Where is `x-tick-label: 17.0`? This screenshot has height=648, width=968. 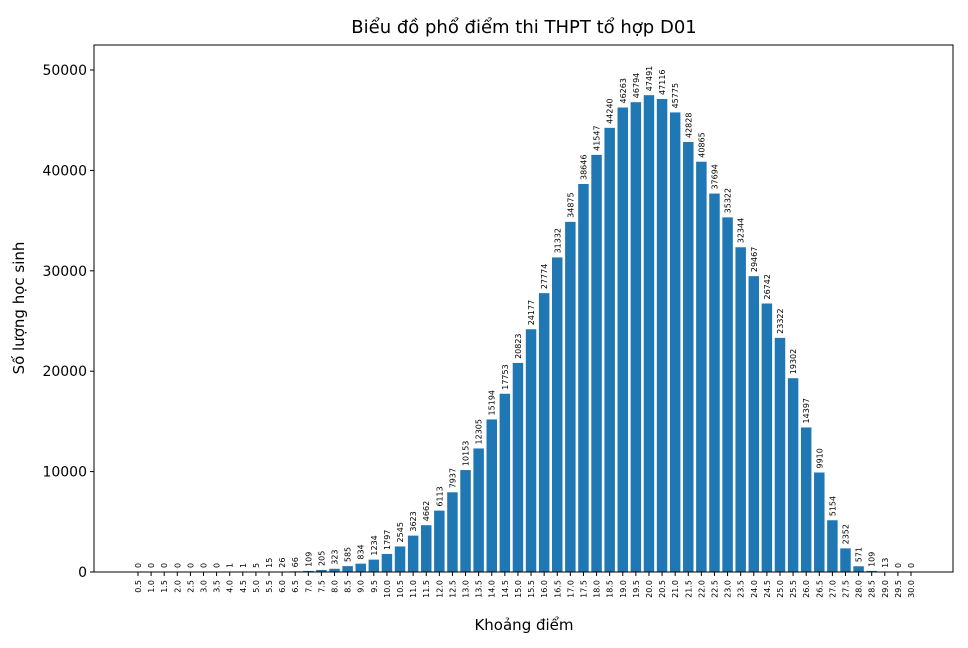 x-tick-label: 17.0 is located at coordinates (570, 589).